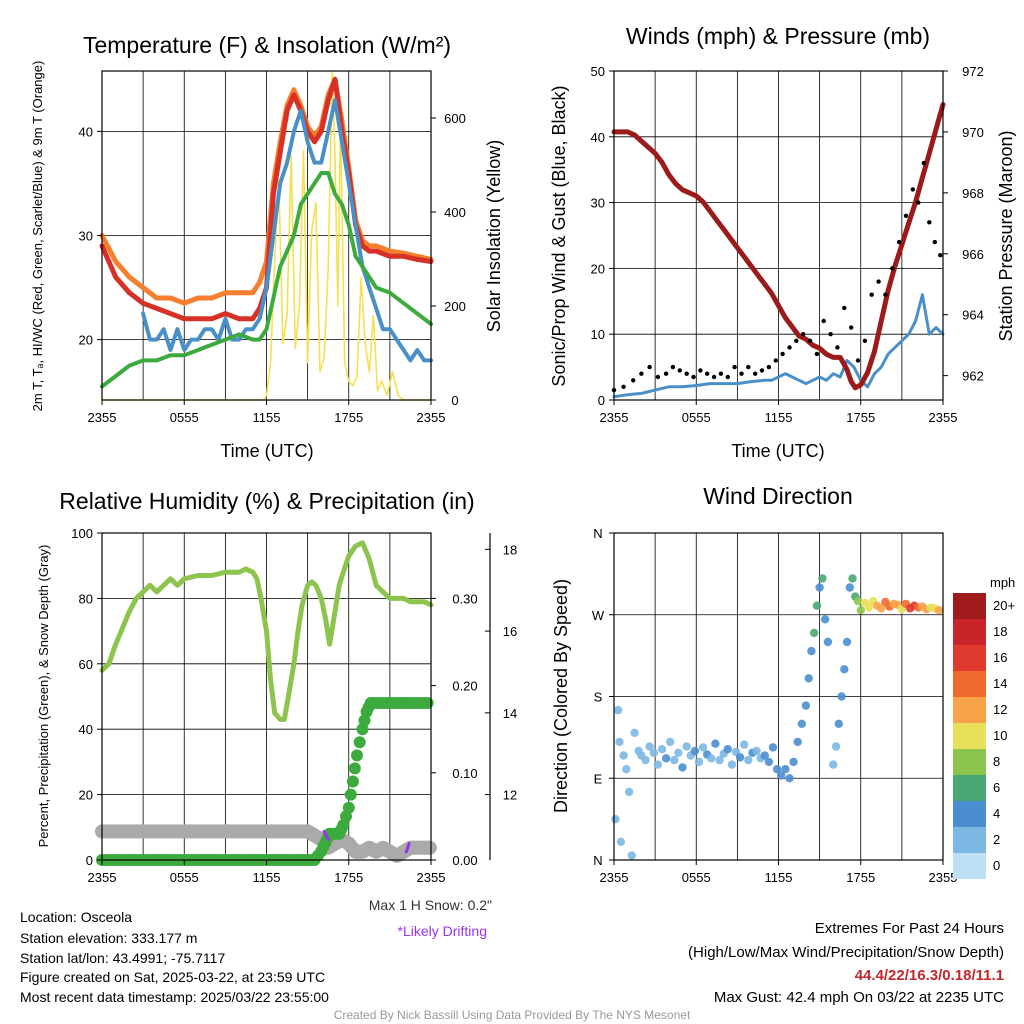 This screenshot has height=1024, width=1024. What do you see at coordinates (464, 686) in the screenshot?
I see `precip-ytick-label: 0.20` at bounding box center [464, 686].